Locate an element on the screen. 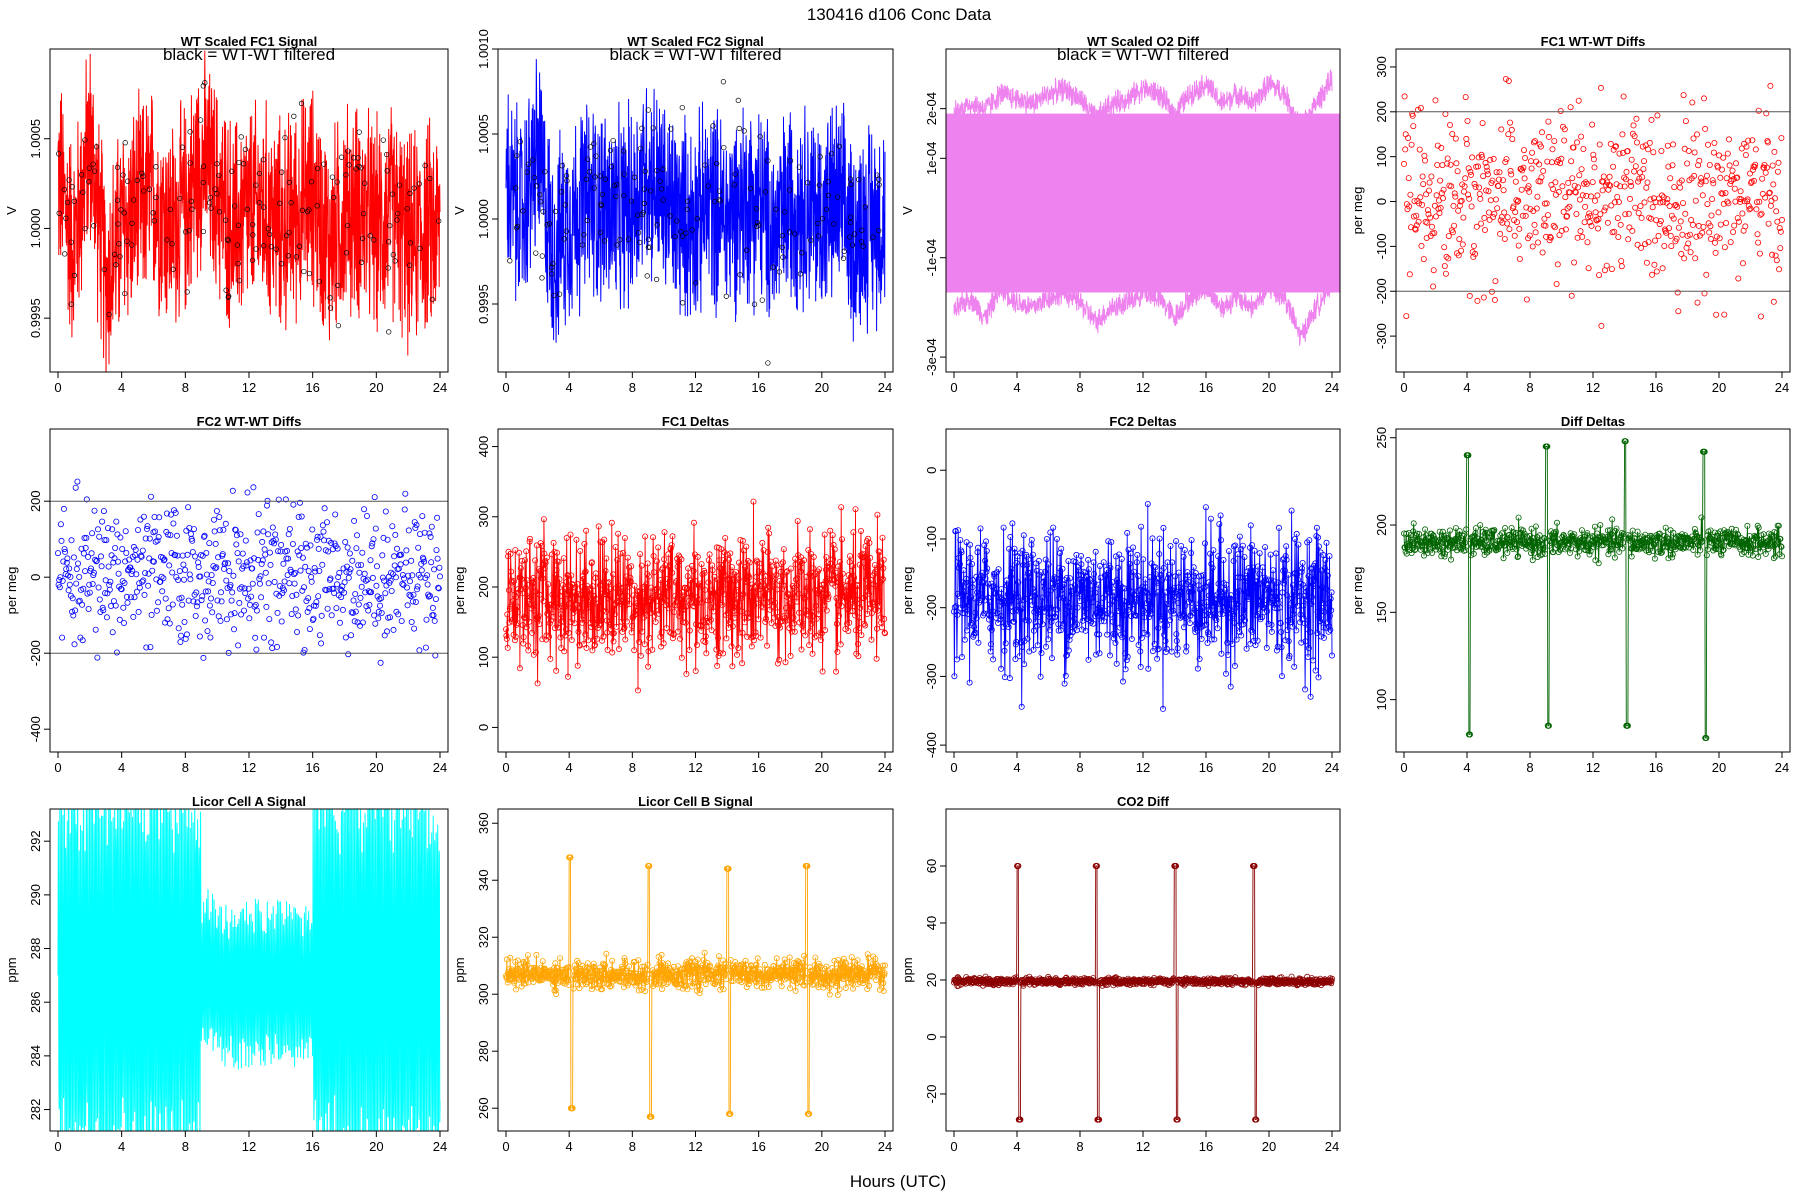 The width and height of the screenshot is (1800, 1200). y-tick-label: 0 is located at coordinates (931, 470).